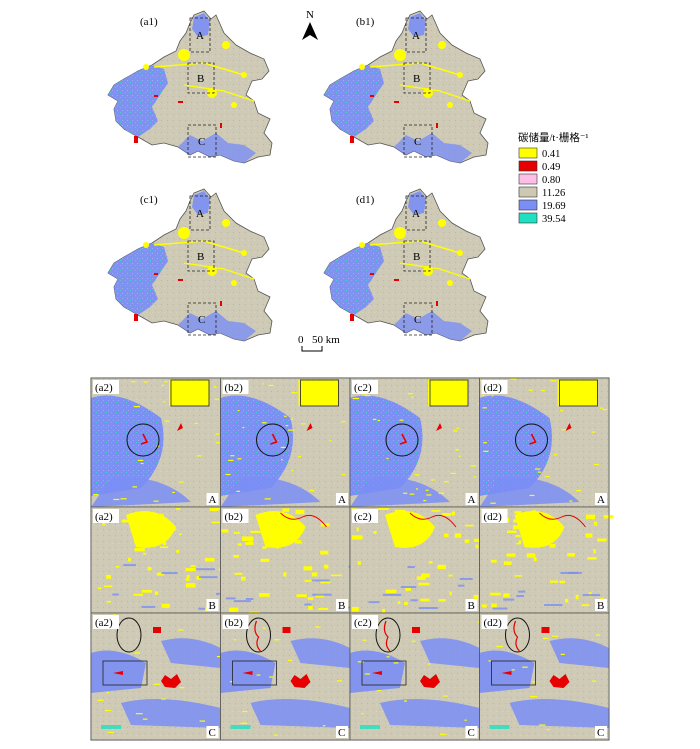 The width and height of the screenshot is (700, 749). I want to click on north-arrow: N, so click(310, 24).